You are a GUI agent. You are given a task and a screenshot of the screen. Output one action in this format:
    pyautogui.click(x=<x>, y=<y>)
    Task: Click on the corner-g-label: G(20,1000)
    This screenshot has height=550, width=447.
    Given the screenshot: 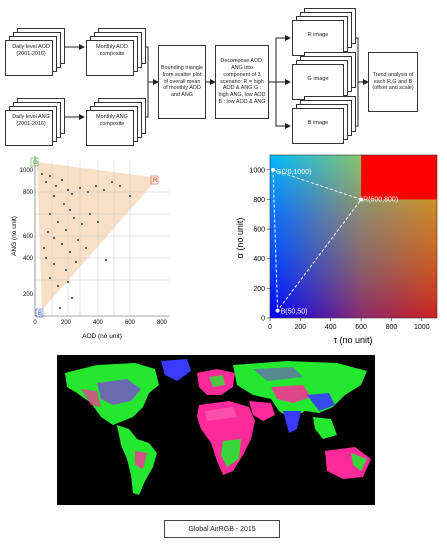 What is the action you would take?
    pyautogui.click(x=293, y=172)
    